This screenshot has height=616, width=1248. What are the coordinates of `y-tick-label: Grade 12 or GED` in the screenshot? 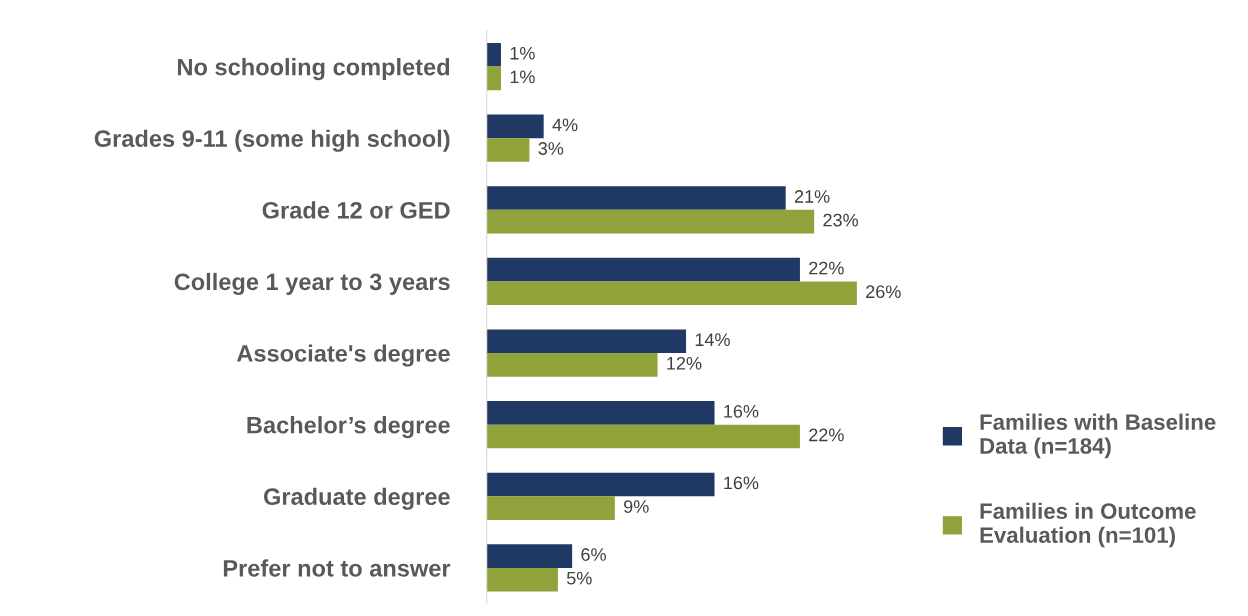 It's located at (356, 210).